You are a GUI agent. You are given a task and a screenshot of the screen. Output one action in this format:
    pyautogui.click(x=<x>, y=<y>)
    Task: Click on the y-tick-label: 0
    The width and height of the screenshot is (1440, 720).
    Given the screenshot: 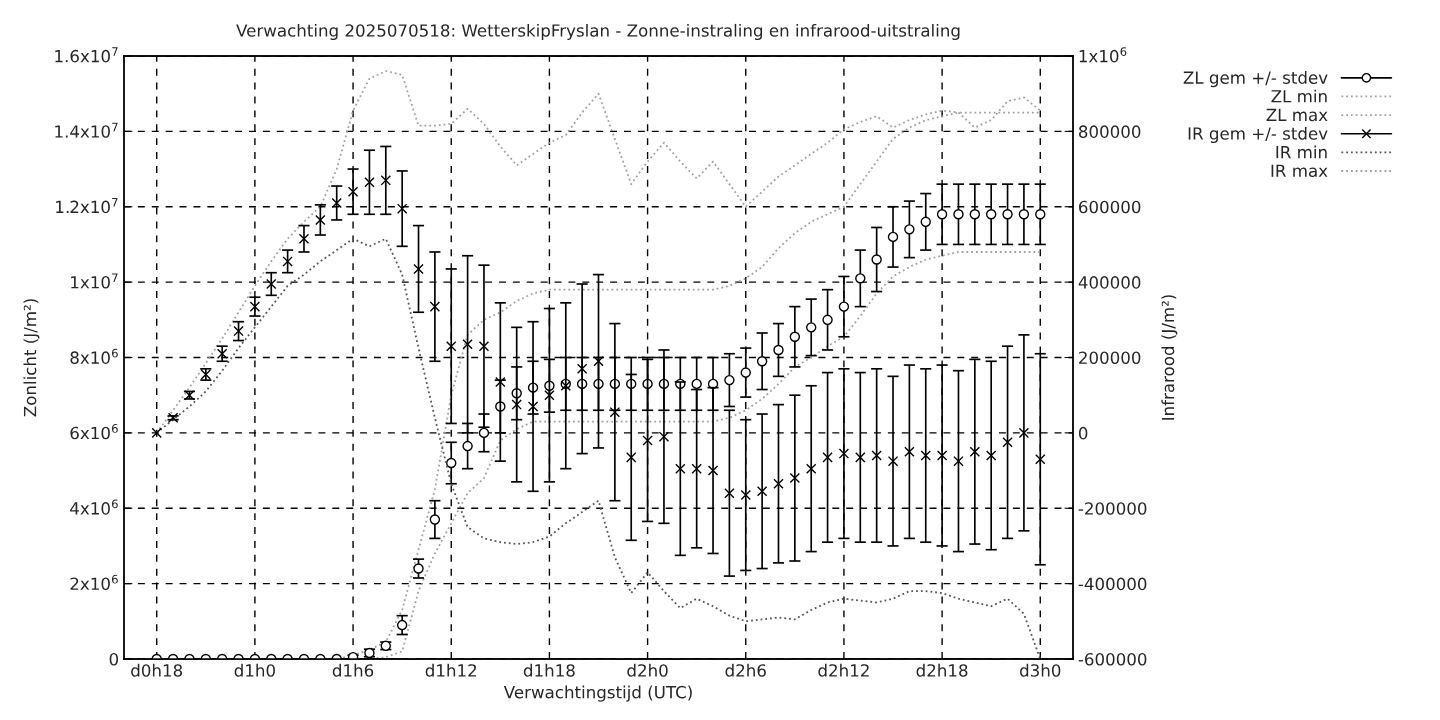 What is the action you would take?
    pyautogui.click(x=114, y=659)
    